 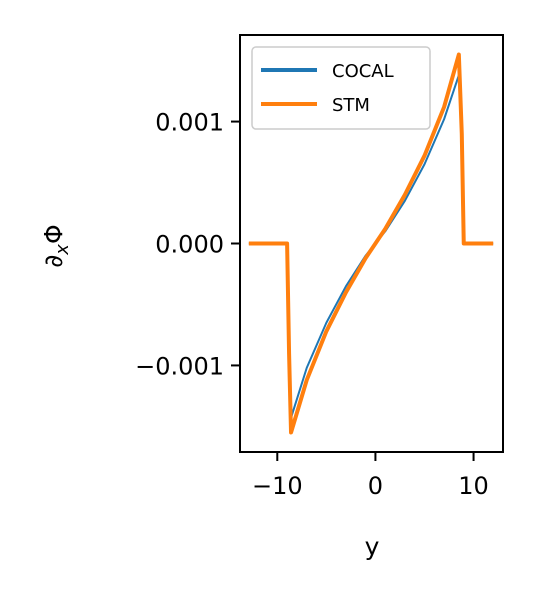 What do you see at coordinates (351, 105) in the screenshot?
I see `legend-label-stm: STM` at bounding box center [351, 105].